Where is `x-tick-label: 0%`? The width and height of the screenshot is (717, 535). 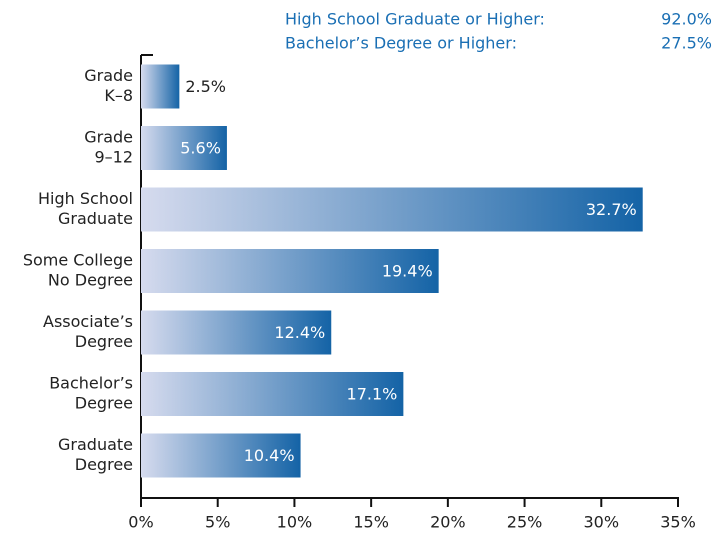 x-tick-label: 0% is located at coordinates (140, 522).